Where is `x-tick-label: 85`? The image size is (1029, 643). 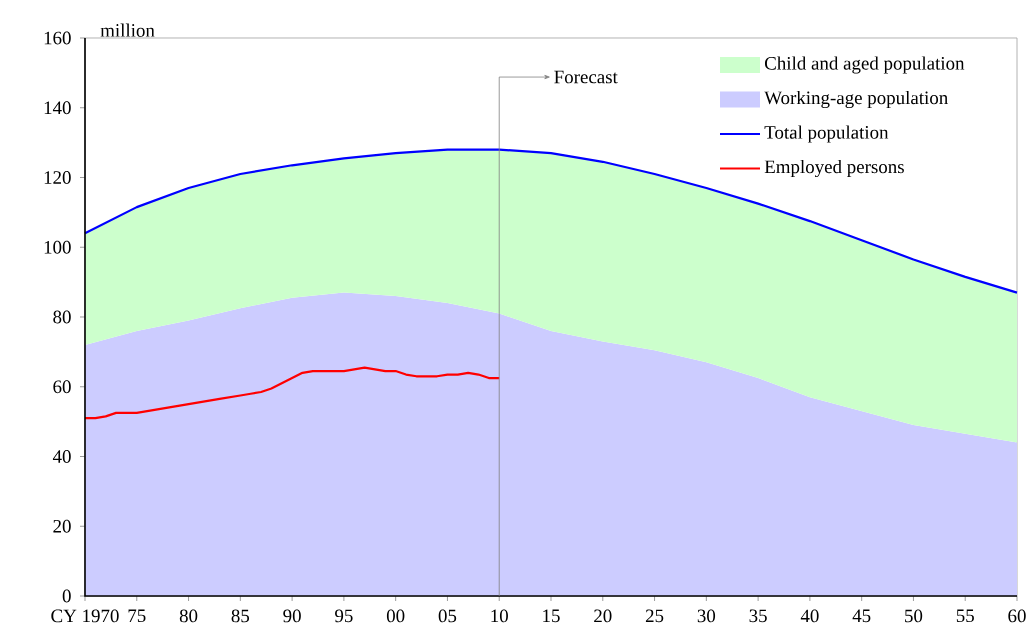 x-tick-label: 85 is located at coordinates (240, 616).